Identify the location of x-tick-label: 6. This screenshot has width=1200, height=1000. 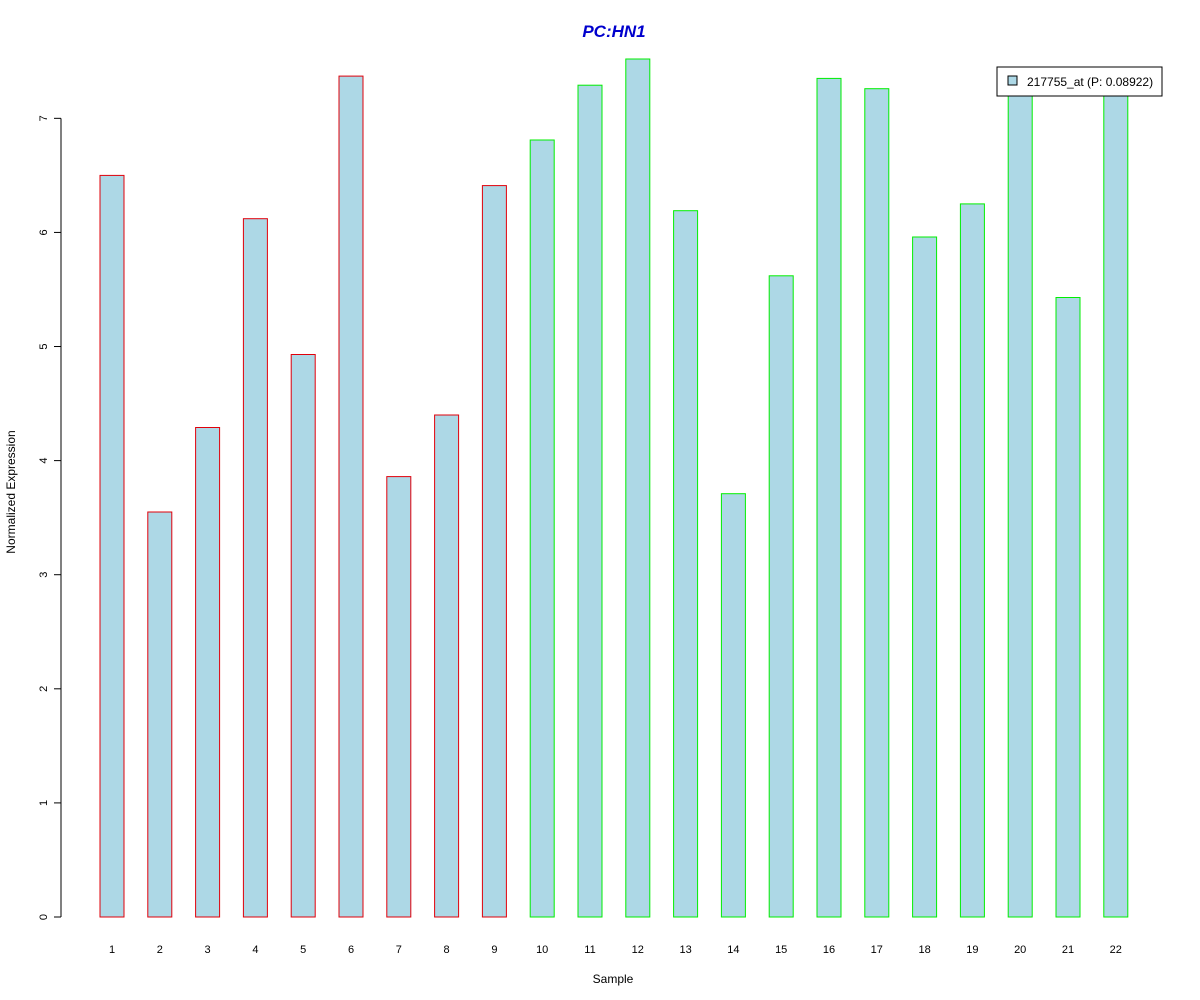
(351, 950).